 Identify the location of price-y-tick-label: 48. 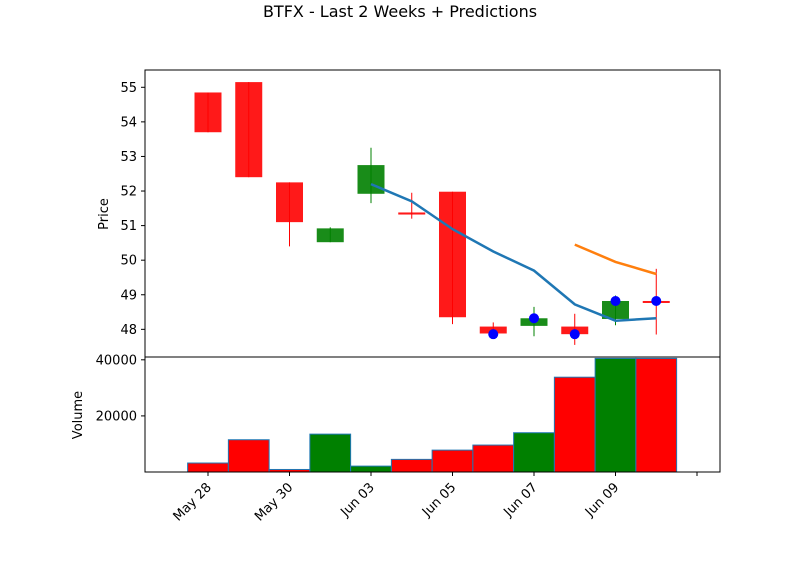
(128, 330).